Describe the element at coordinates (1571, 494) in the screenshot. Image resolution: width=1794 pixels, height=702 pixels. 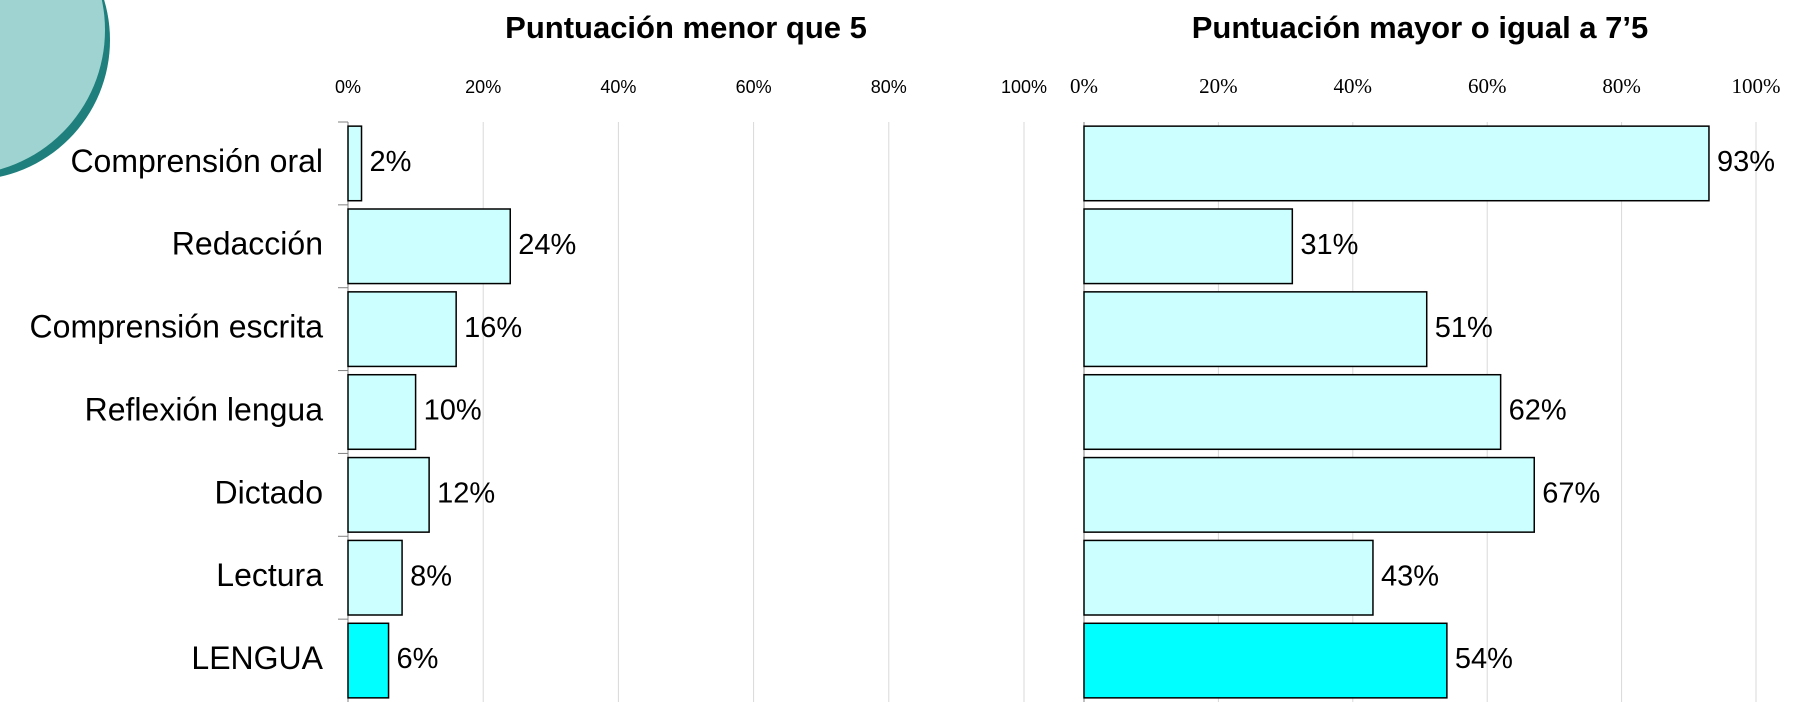
I see `value-label: 67%` at that location.